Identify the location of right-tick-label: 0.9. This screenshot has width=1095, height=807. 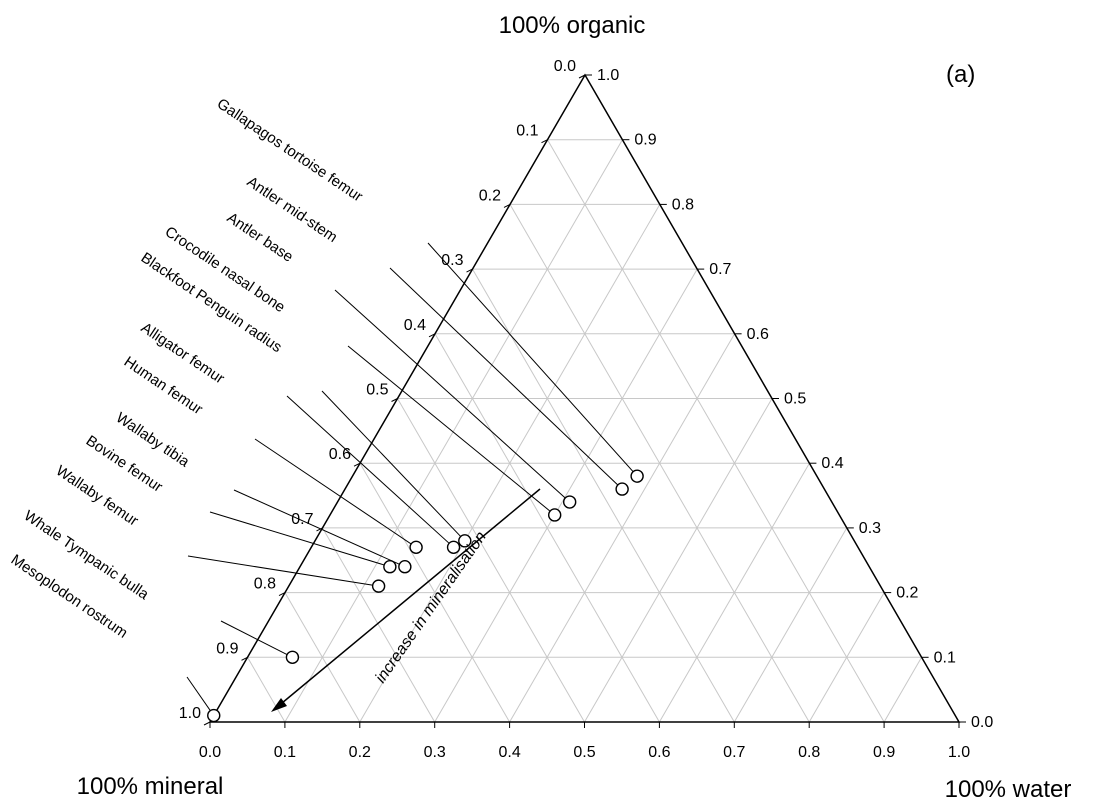
(645, 140).